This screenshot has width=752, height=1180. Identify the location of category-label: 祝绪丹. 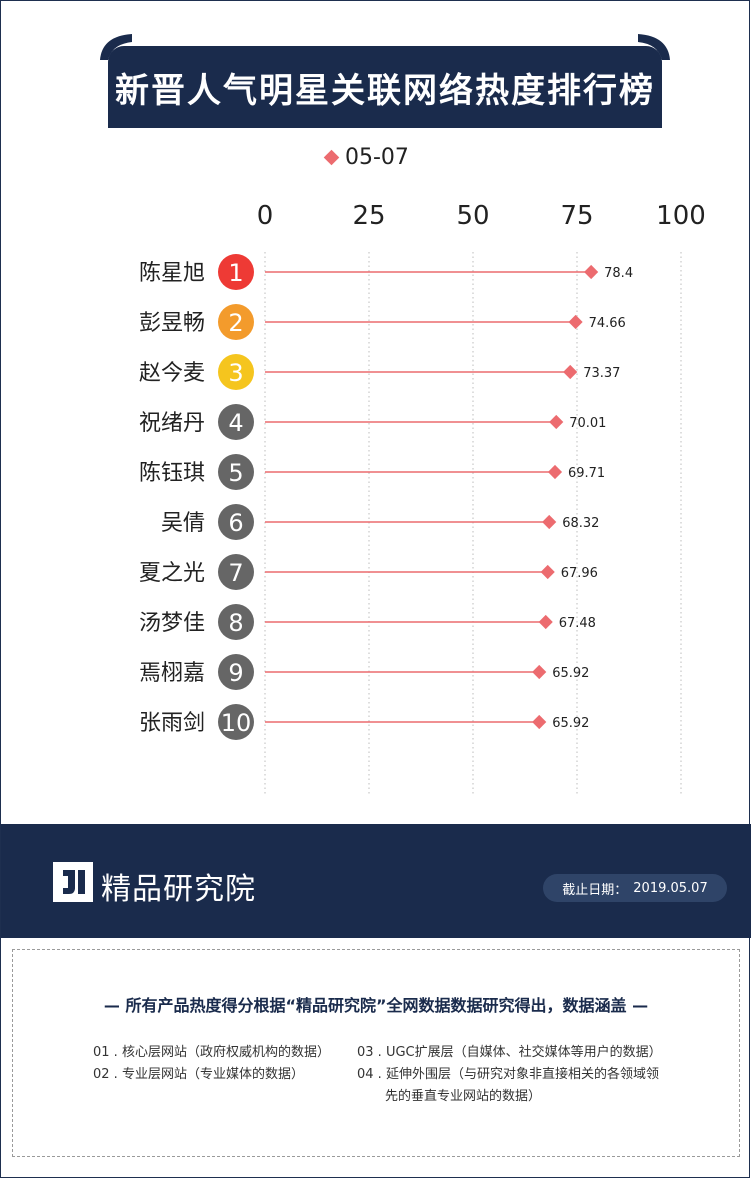
(172, 423).